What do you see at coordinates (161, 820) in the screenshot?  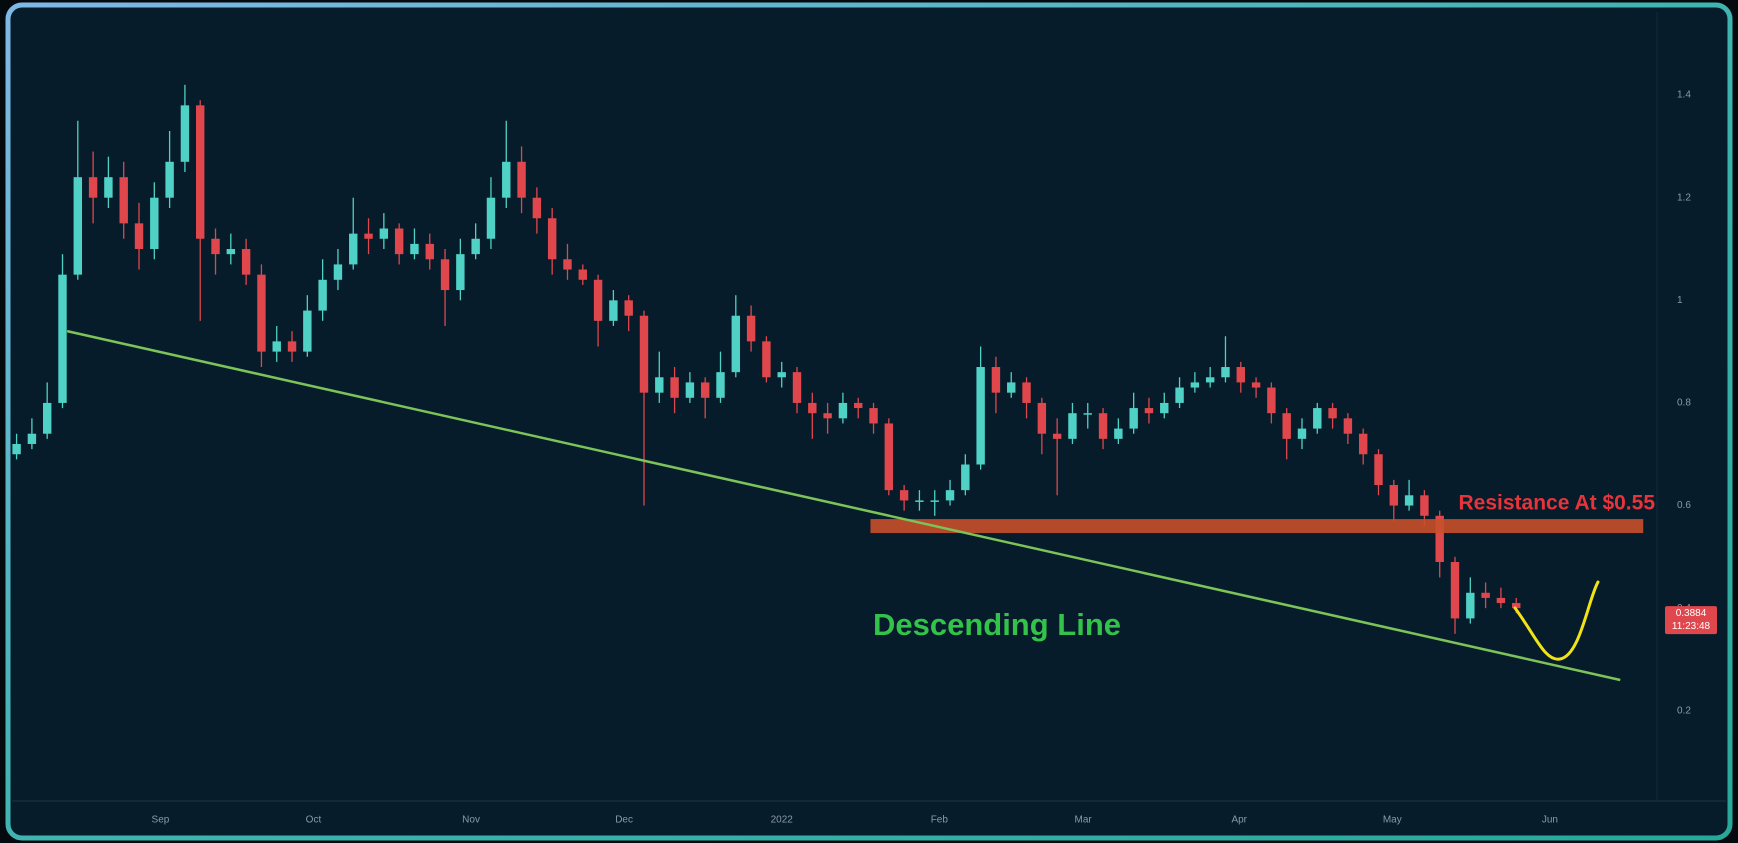 I see `x-tick-label: Sep` at bounding box center [161, 820].